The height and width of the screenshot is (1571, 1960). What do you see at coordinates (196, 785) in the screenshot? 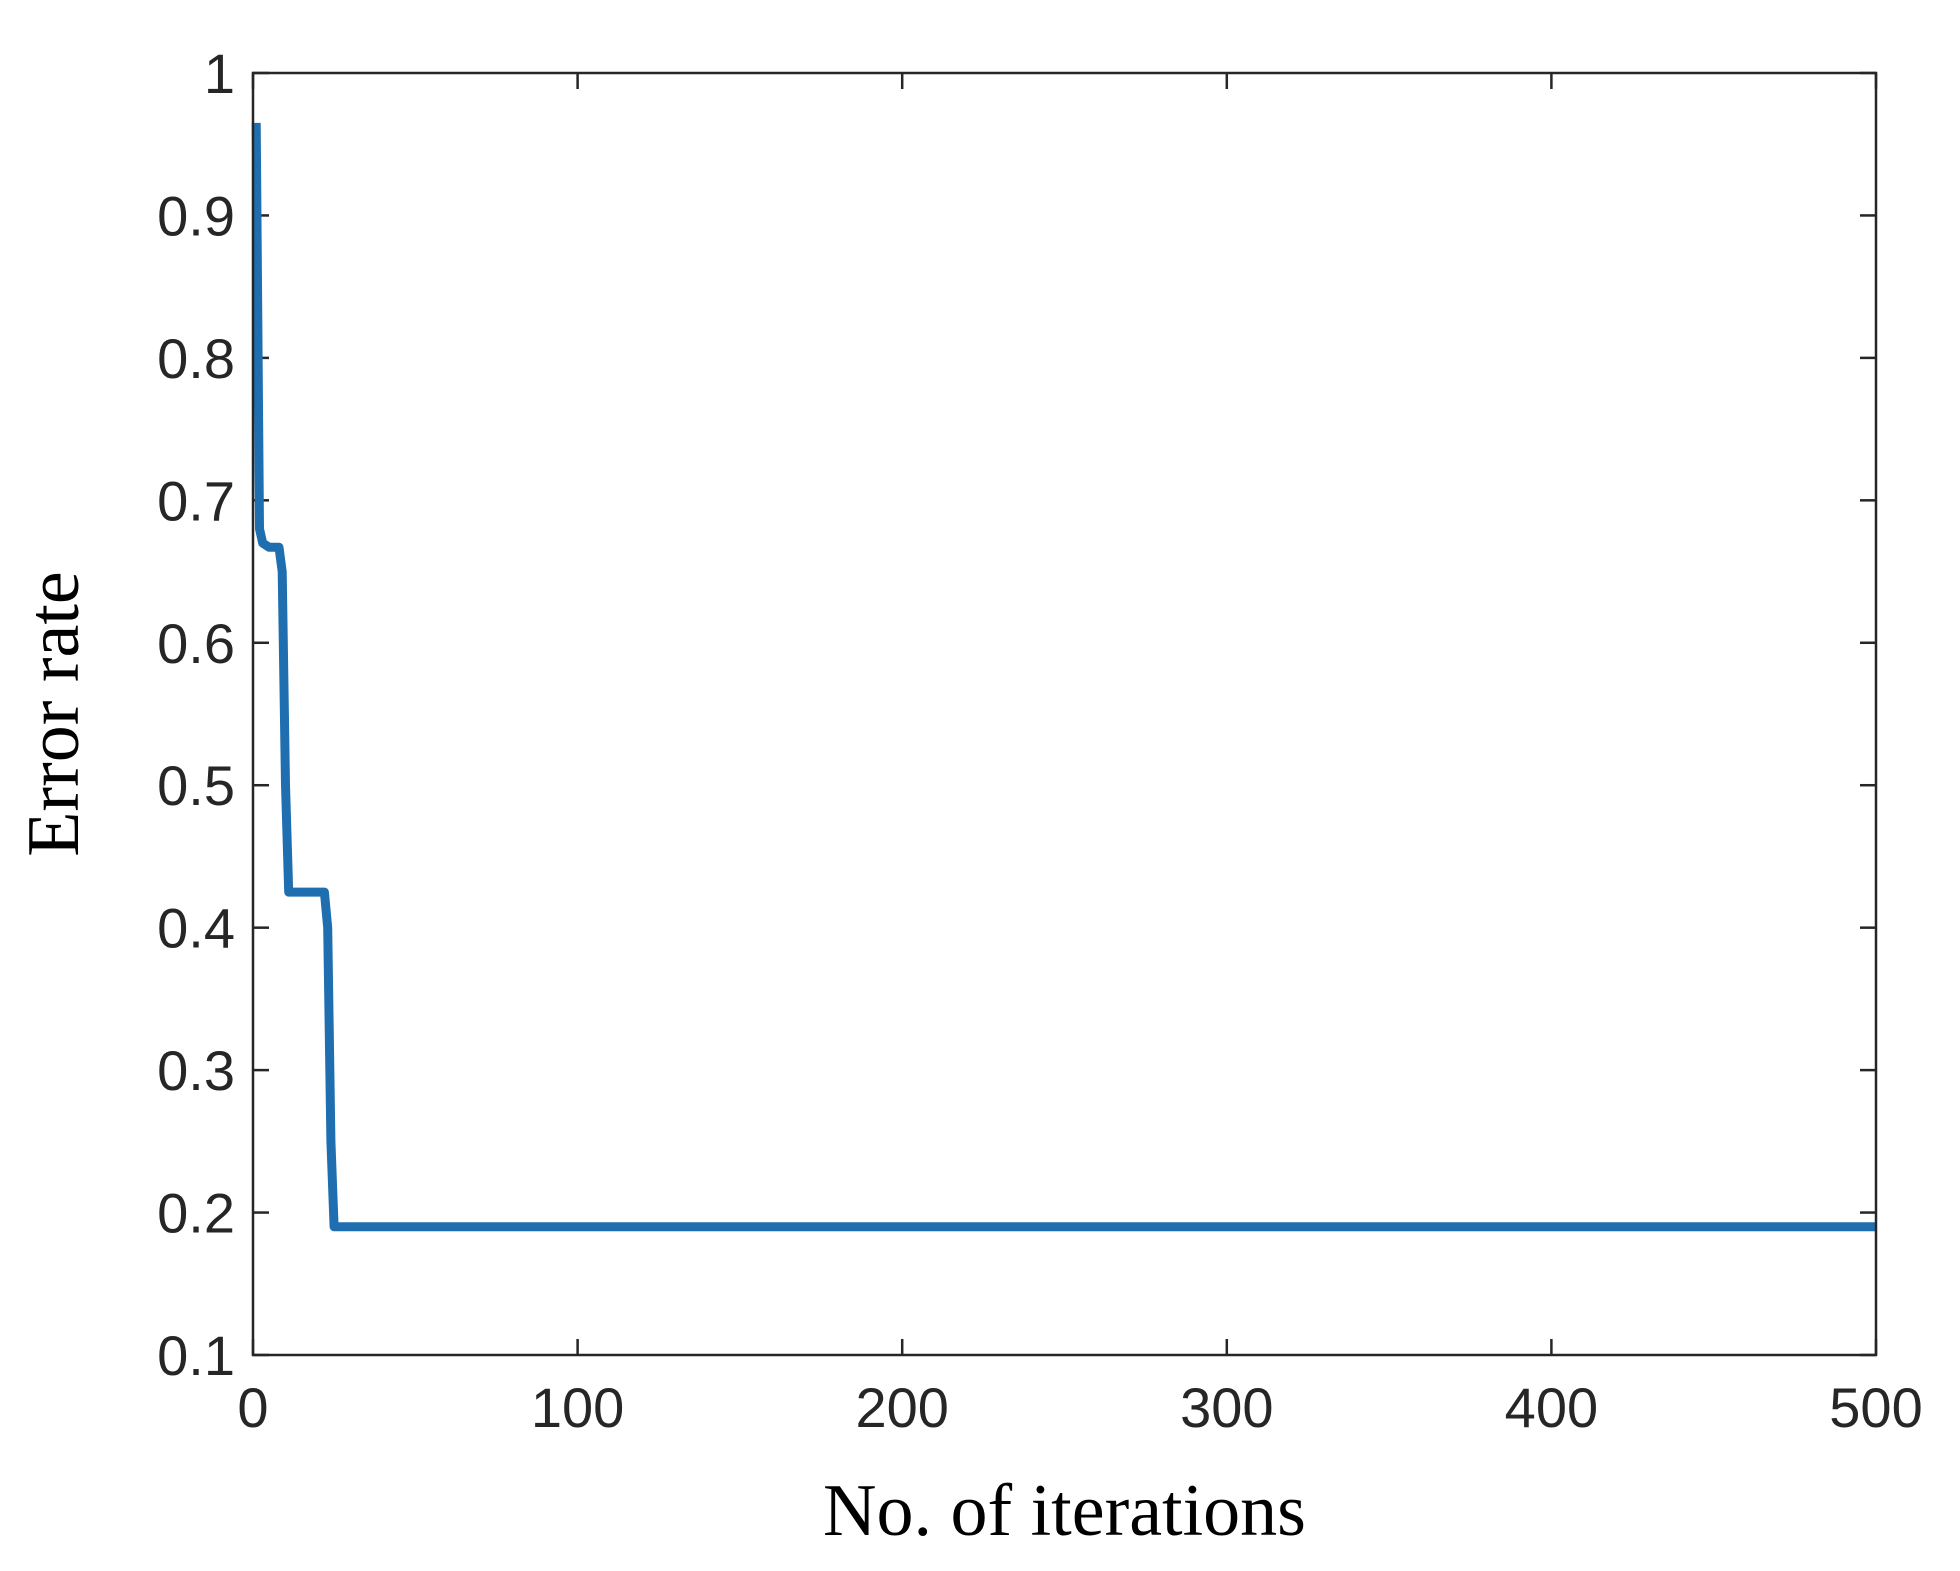
I see `y-tick-label: 0.5` at bounding box center [196, 785].